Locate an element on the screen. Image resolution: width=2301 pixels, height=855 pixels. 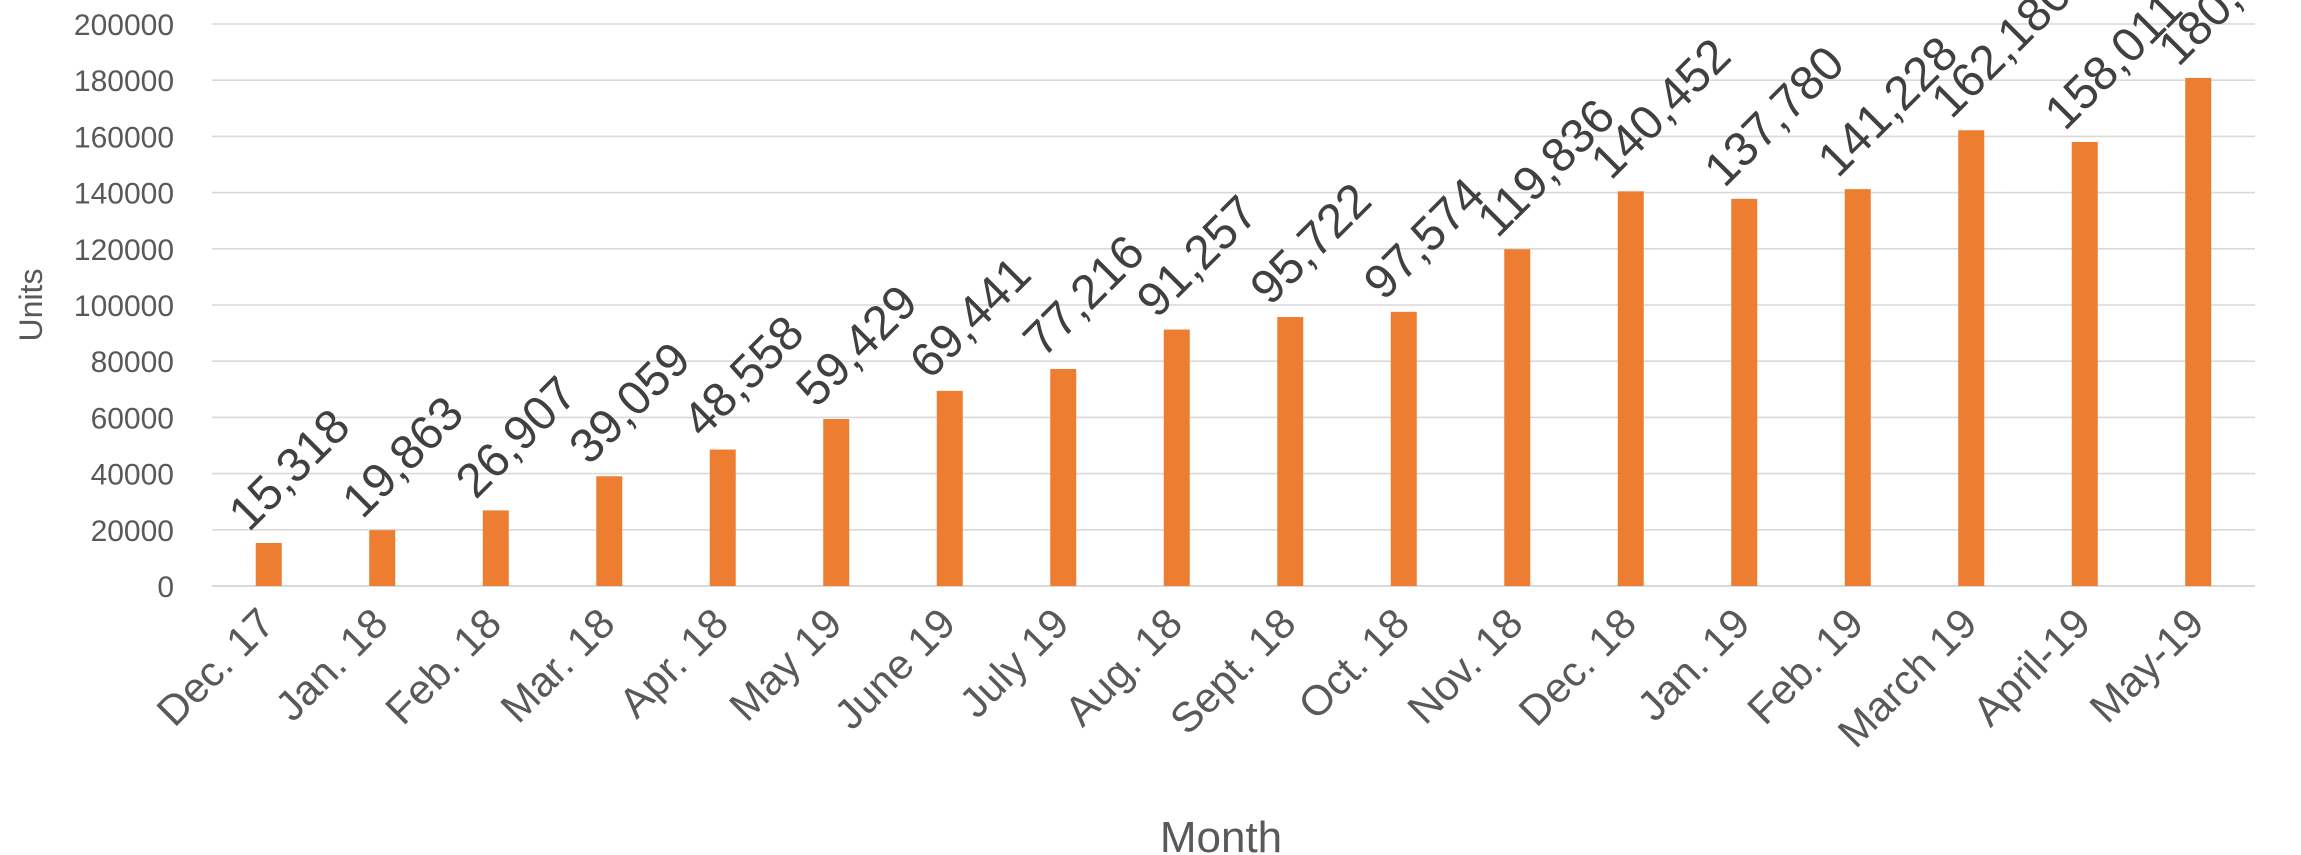
y-tick-label: 120000 is located at coordinates (124, 250).